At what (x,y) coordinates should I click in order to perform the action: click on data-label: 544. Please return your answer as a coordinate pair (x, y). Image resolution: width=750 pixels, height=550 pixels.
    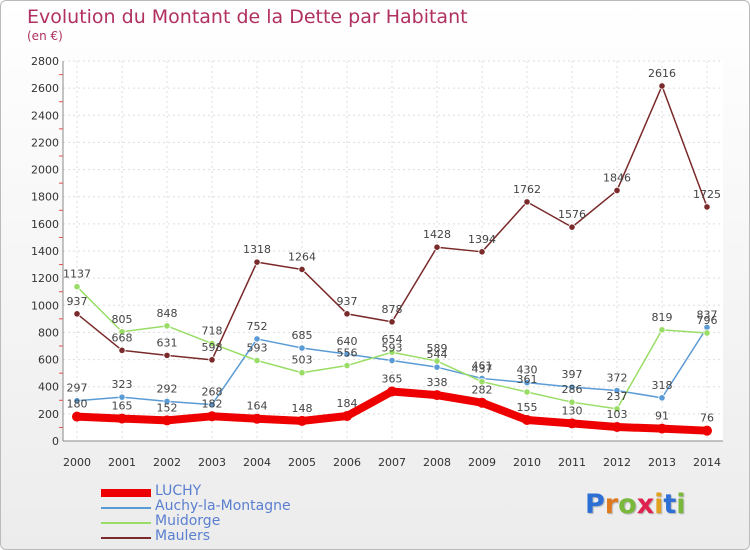
    Looking at the image, I should click on (437, 354).